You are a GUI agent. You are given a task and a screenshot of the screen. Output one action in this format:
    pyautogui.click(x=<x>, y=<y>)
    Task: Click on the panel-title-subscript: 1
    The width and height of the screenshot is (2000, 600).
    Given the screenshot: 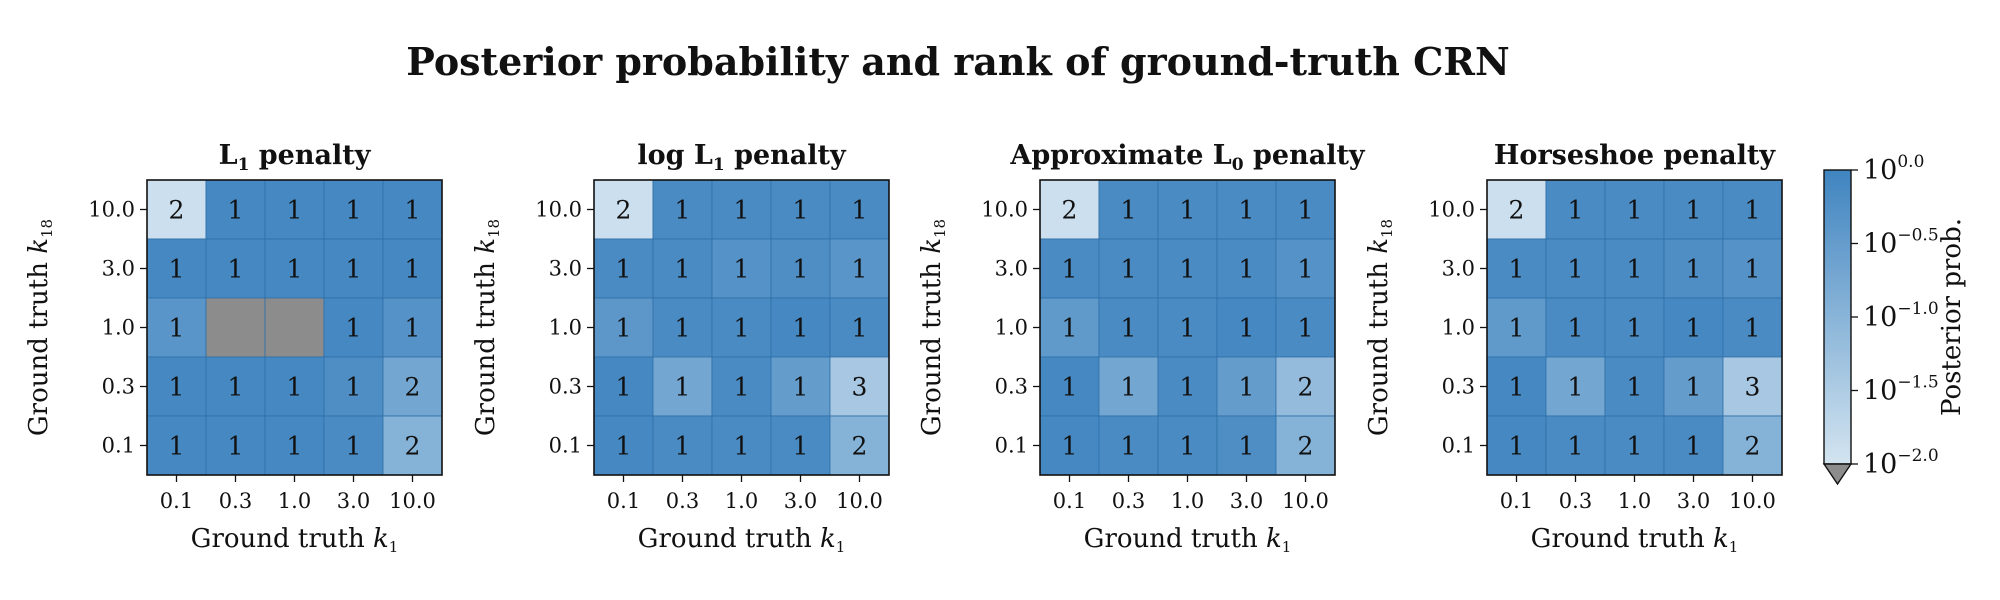 What is the action you would take?
    pyautogui.click(x=719, y=165)
    